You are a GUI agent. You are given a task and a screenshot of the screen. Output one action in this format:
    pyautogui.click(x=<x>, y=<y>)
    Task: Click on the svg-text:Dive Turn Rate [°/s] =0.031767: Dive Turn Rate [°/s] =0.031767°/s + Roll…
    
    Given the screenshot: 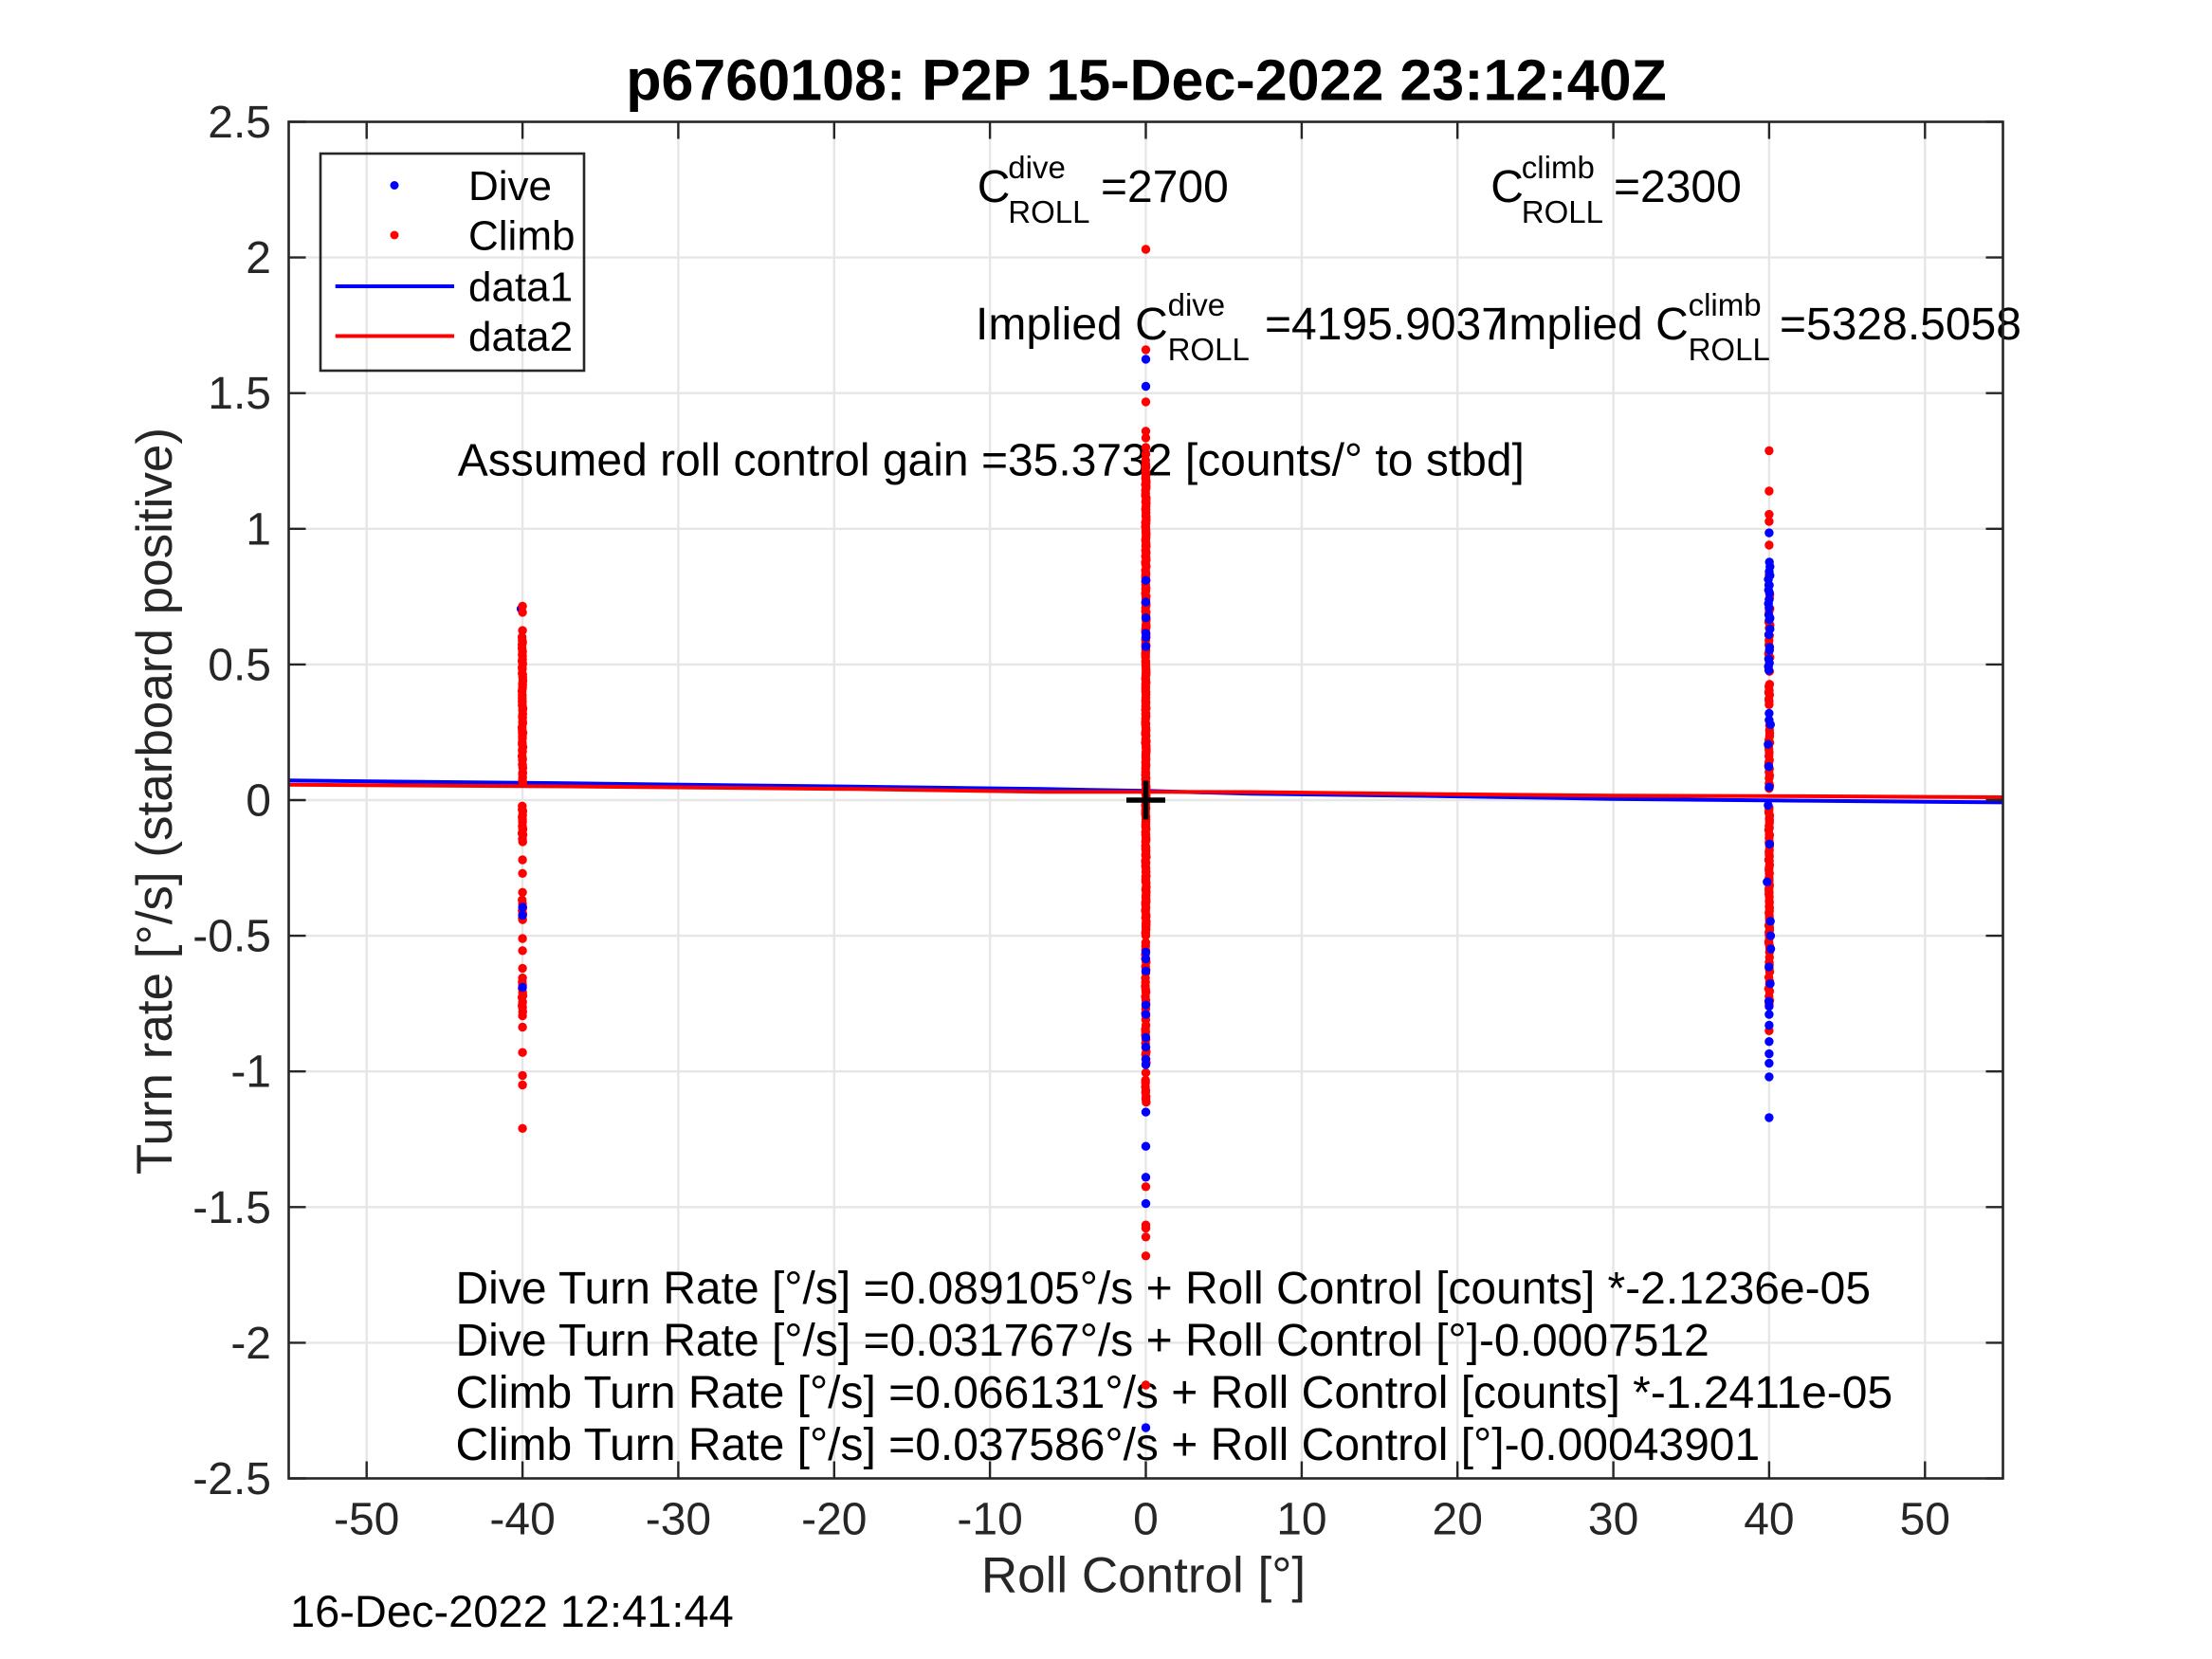 What is the action you would take?
    pyautogui.click(x=1082, y=1341)
    